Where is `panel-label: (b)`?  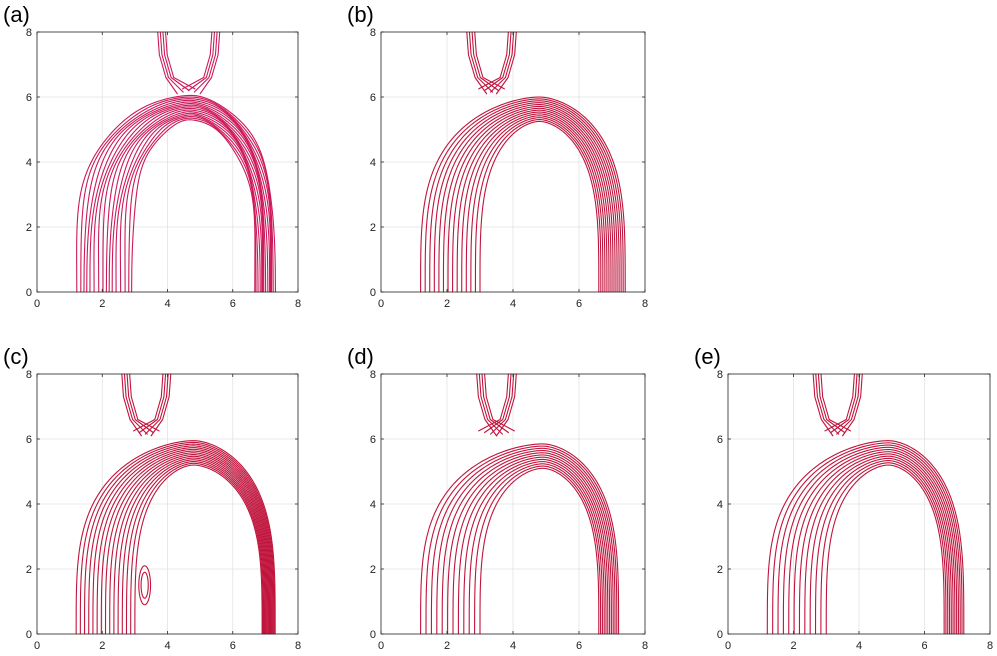
panel-label: (b) is located at coordinates (360, 14).